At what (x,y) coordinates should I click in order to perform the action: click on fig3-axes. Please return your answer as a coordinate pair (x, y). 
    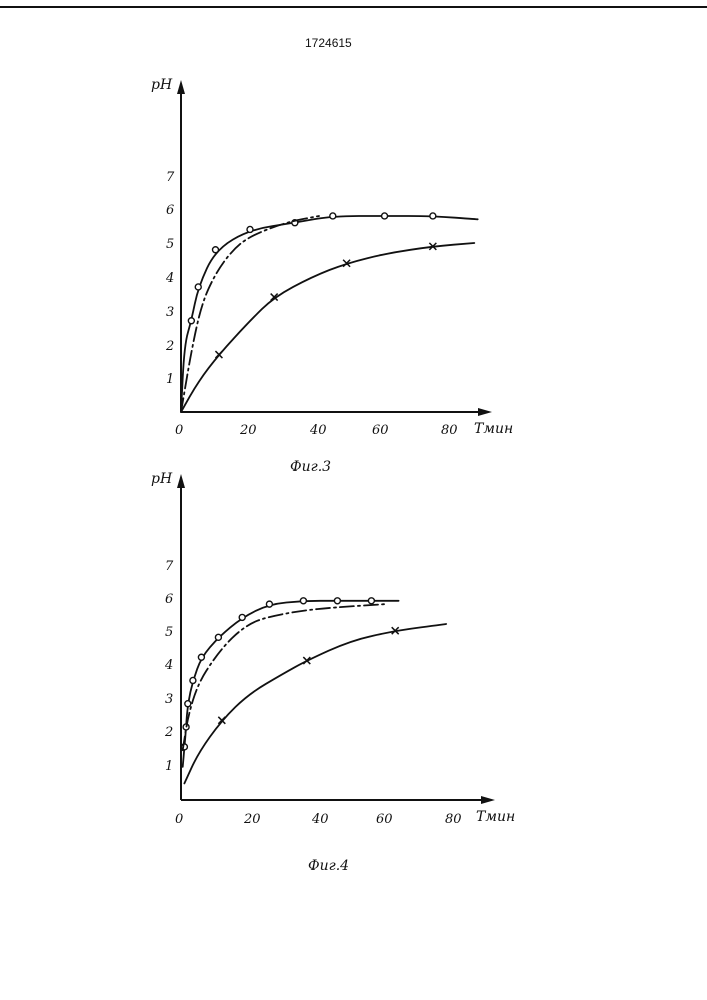
    Looking at the image, I should click on (334, 248).